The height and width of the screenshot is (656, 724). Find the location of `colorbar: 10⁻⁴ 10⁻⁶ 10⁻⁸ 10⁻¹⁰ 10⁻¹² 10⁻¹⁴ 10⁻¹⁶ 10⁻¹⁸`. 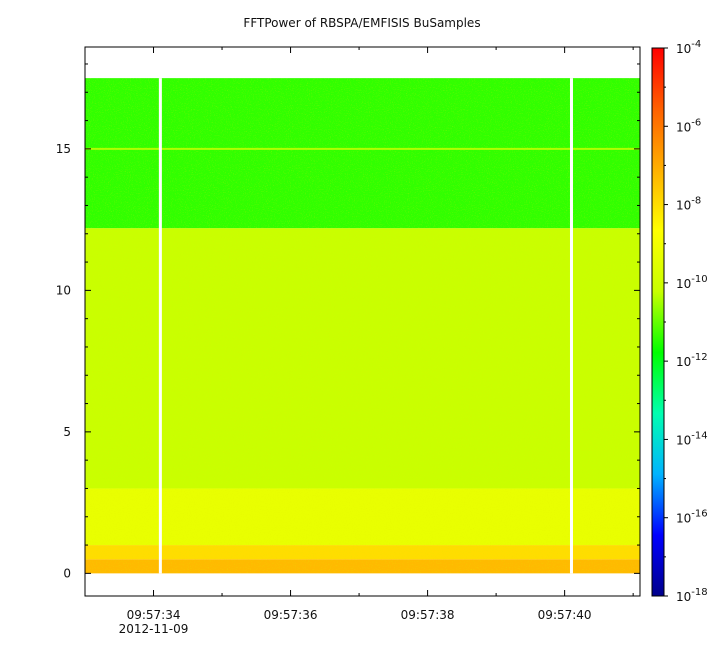

colorbar: 10⁻⁴ 10⁻⁶ 10⁻⁸ 10⁻¹⁰ 10⁻¹² 10⁻¹⁴ 10⁻¹⁶ 10⁻¹⁸ is located at coordinates (679, 321).